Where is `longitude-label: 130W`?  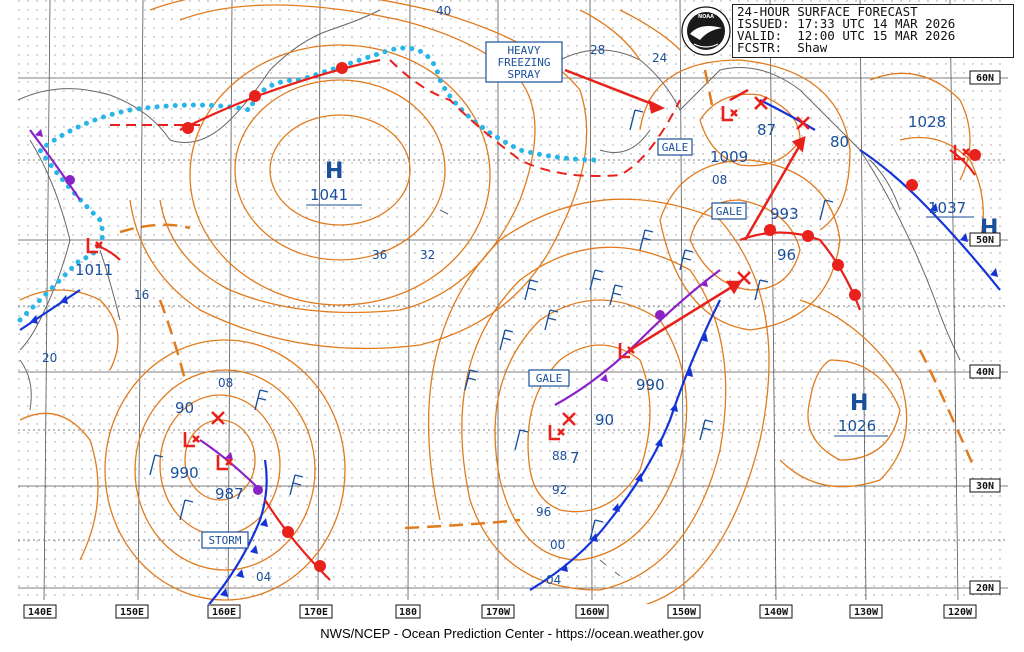
longitude-label: 130W is located at coordinates (866, 611).